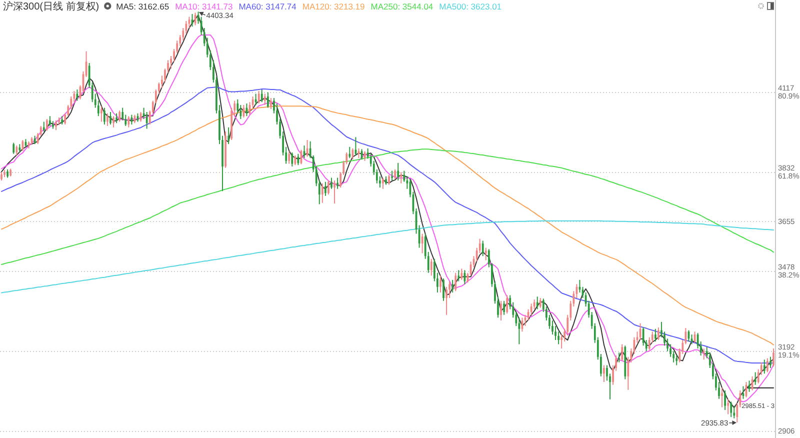  I want to click on text: MA500: 3623.01, so click(470, 7).